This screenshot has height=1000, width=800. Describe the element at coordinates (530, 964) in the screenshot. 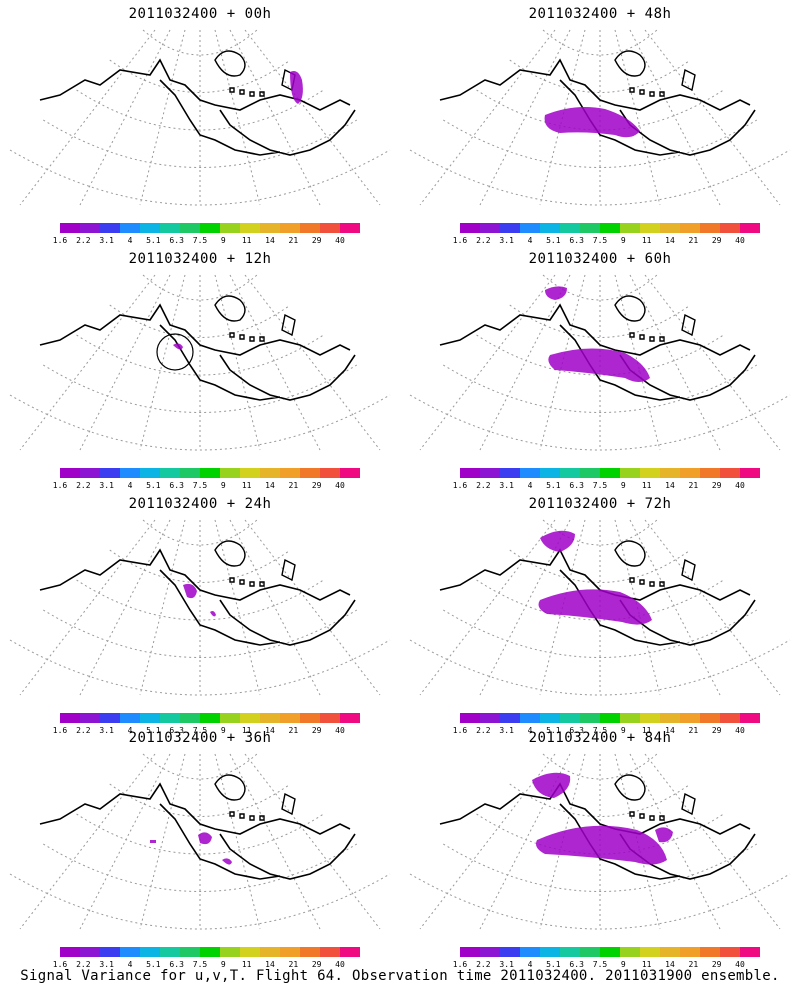

I see `colorbar-tick-label: 4` at that location.